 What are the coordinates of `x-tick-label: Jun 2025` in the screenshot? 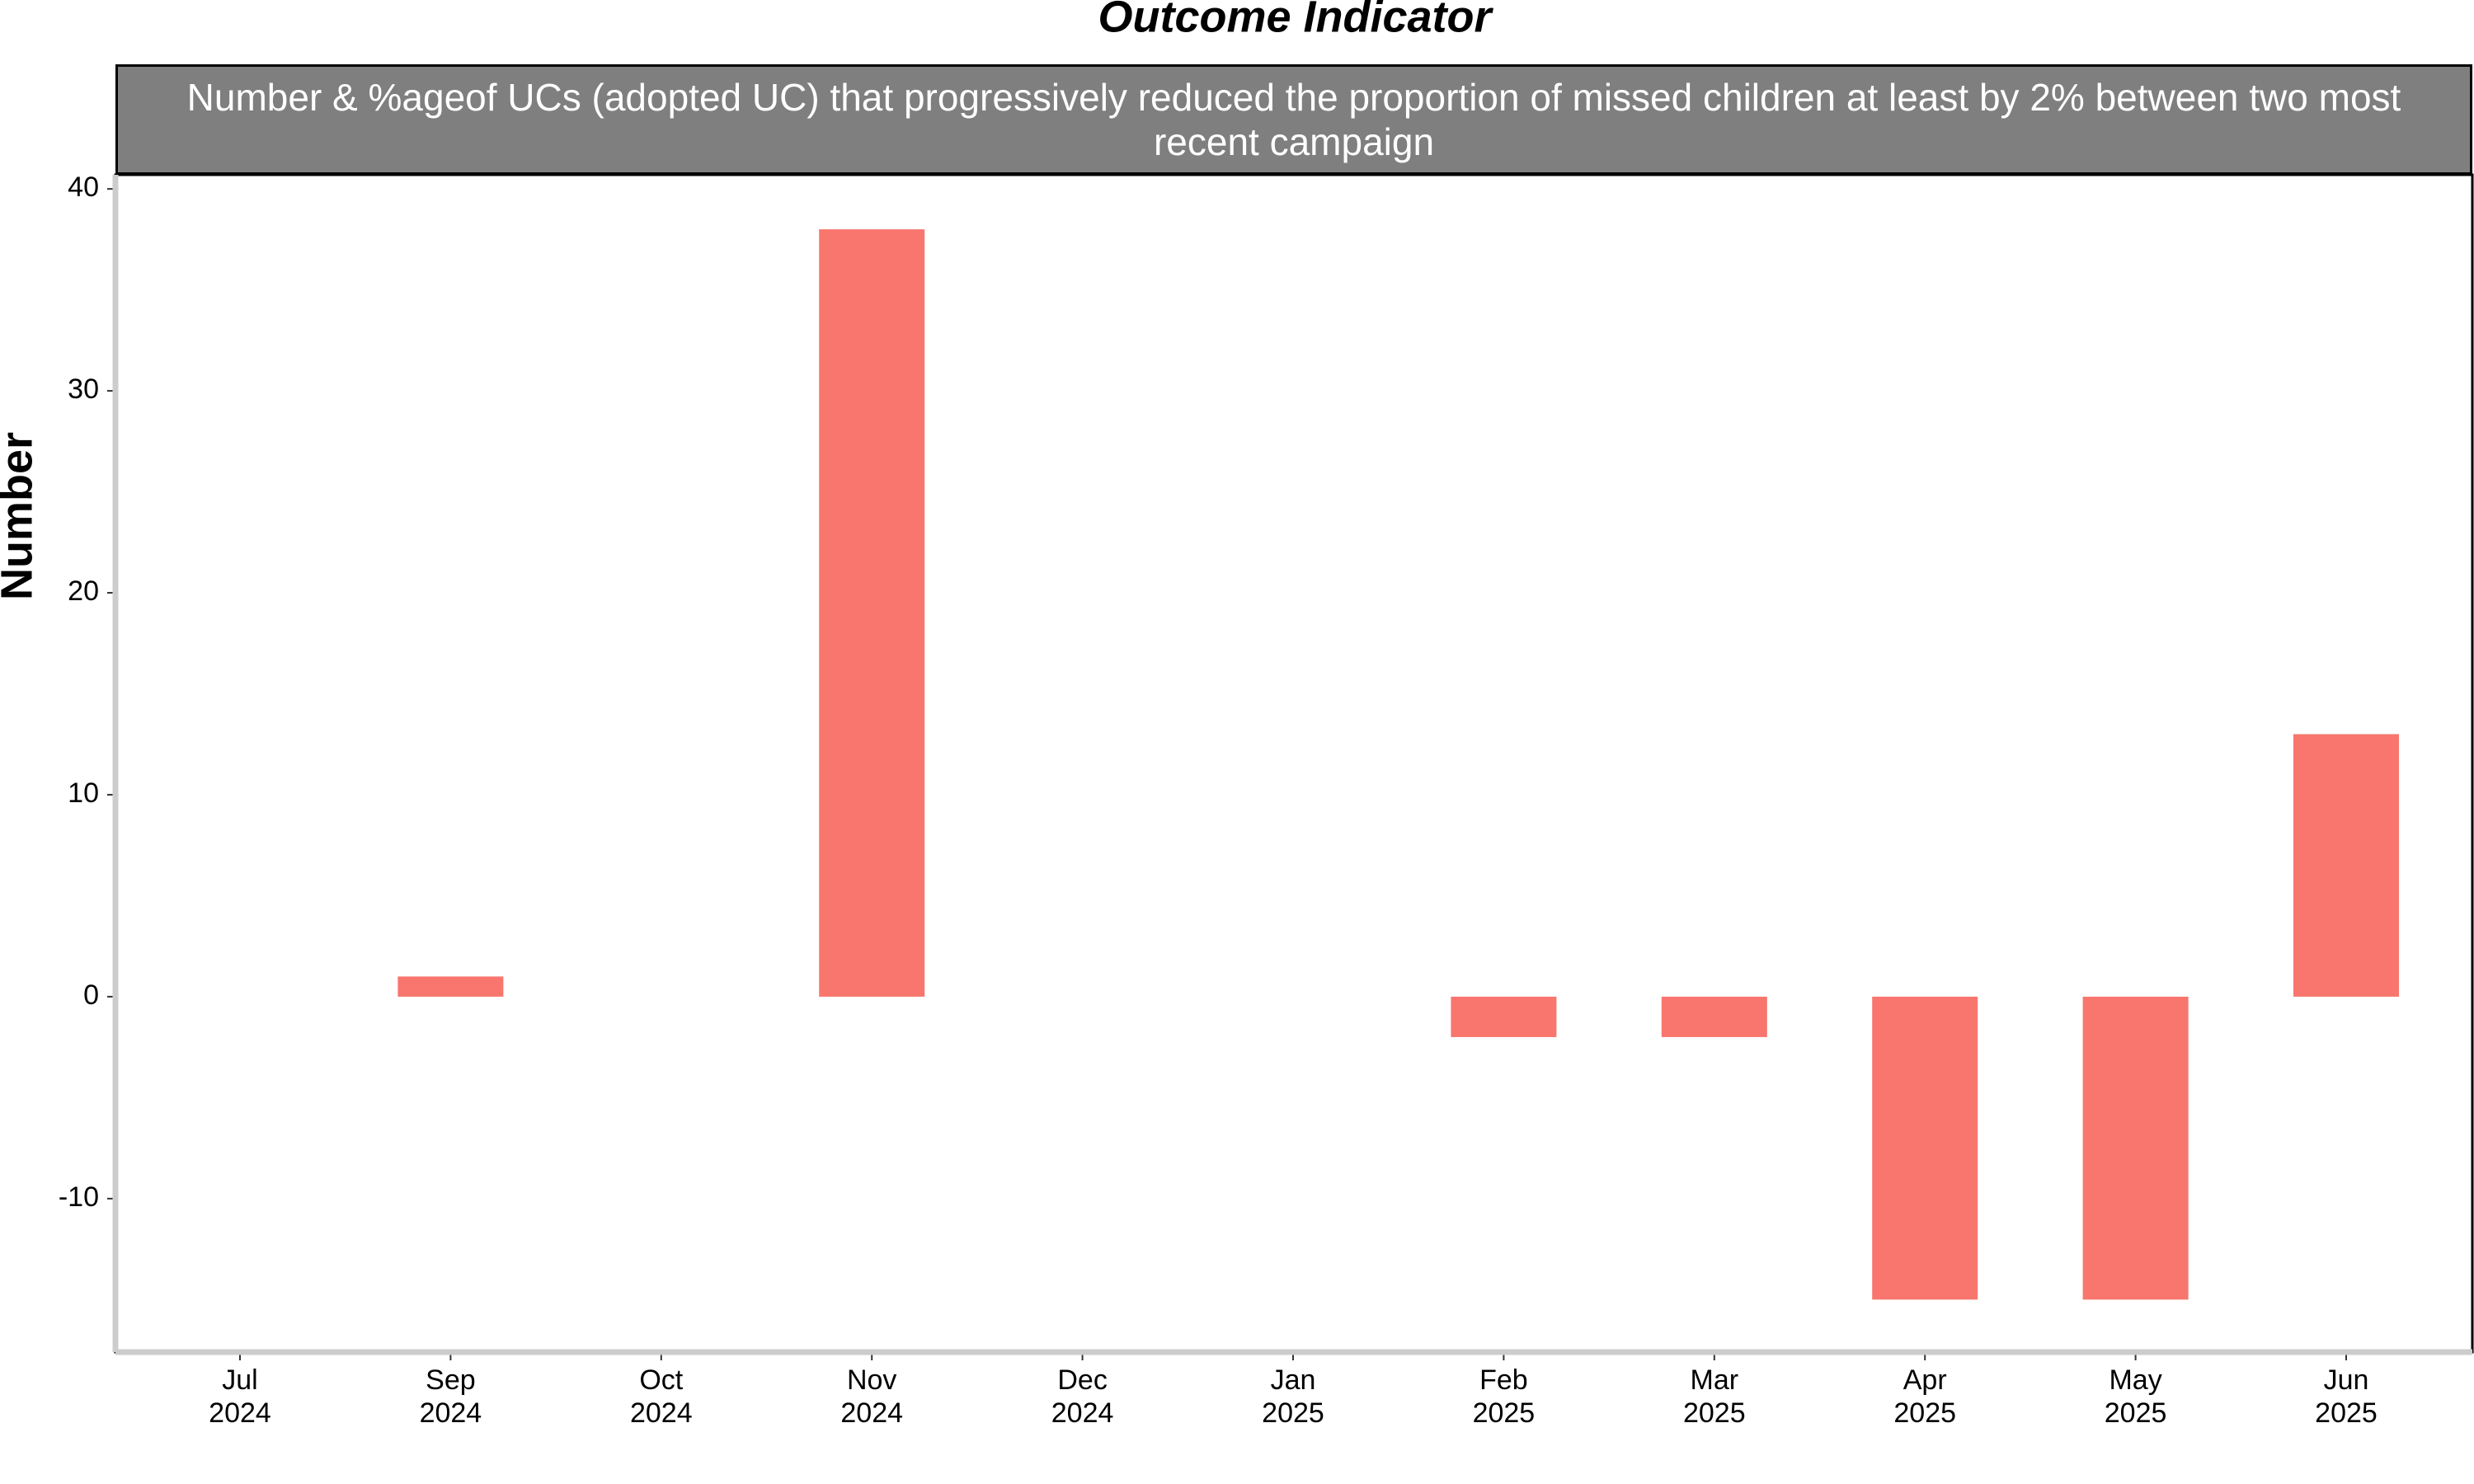 It's located at (2346, 1396).